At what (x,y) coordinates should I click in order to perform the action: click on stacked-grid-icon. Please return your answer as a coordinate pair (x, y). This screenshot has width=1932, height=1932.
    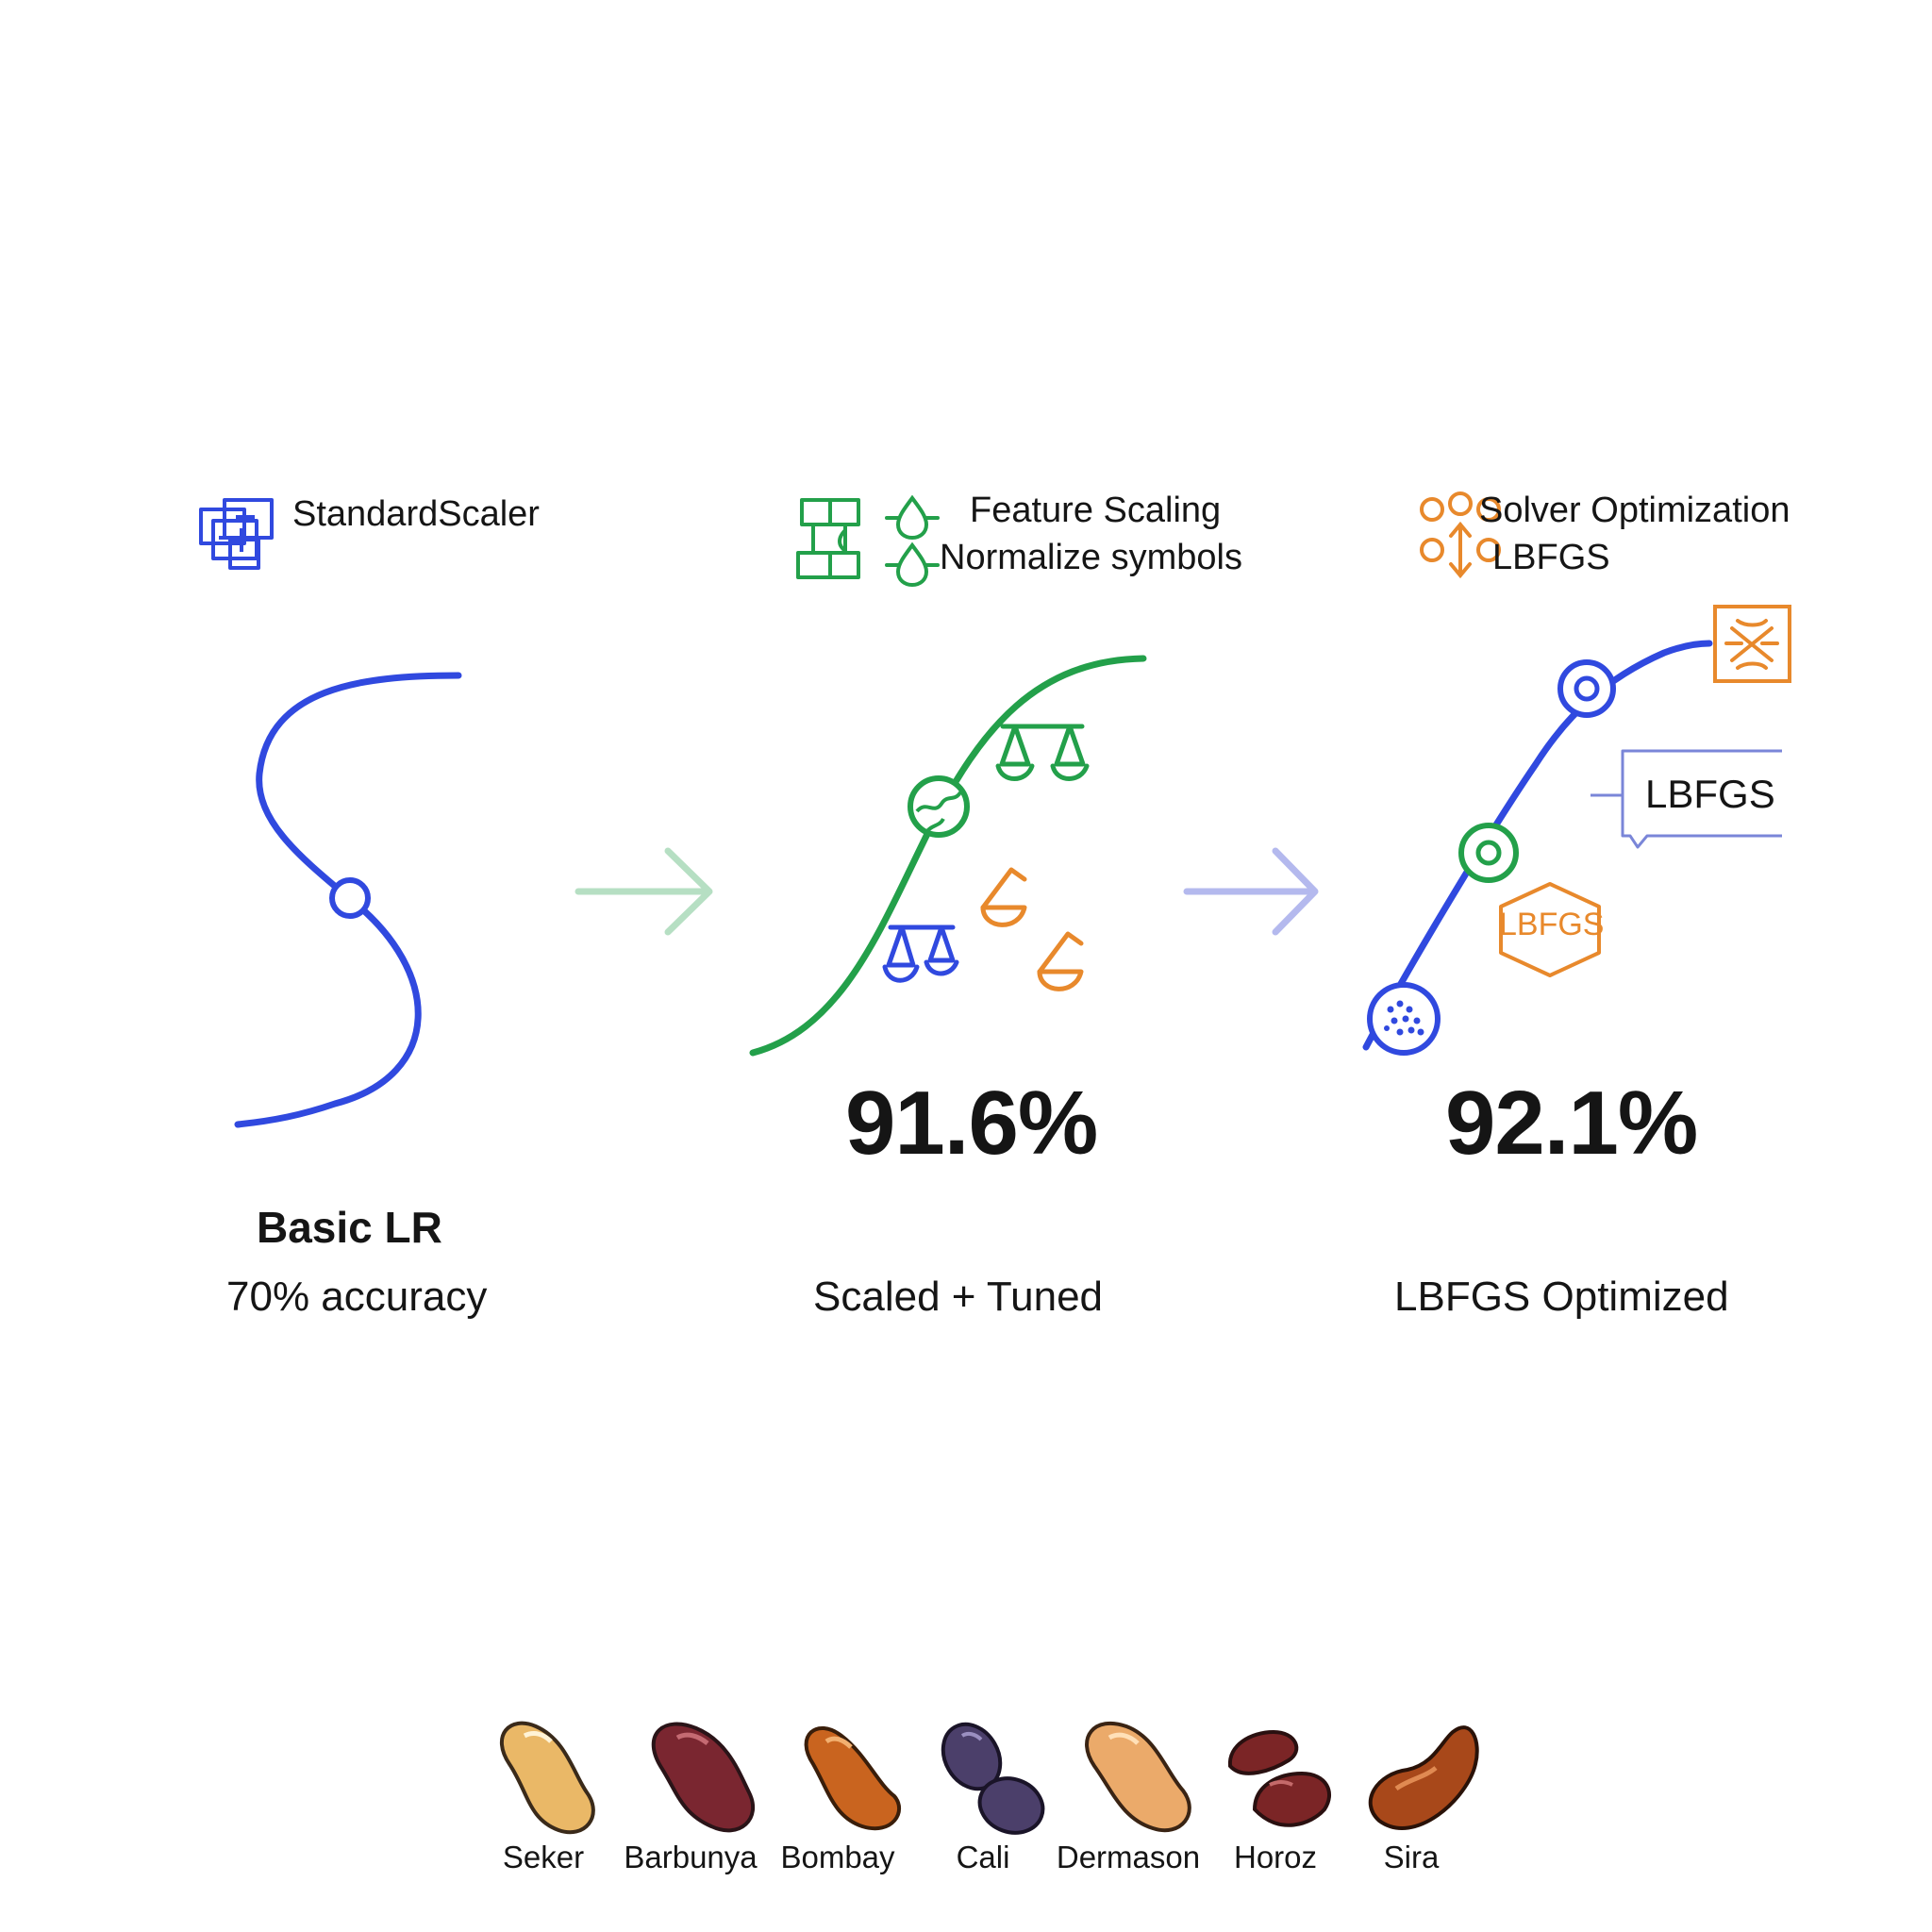
    Looking at the image, I should click on (236, 534).